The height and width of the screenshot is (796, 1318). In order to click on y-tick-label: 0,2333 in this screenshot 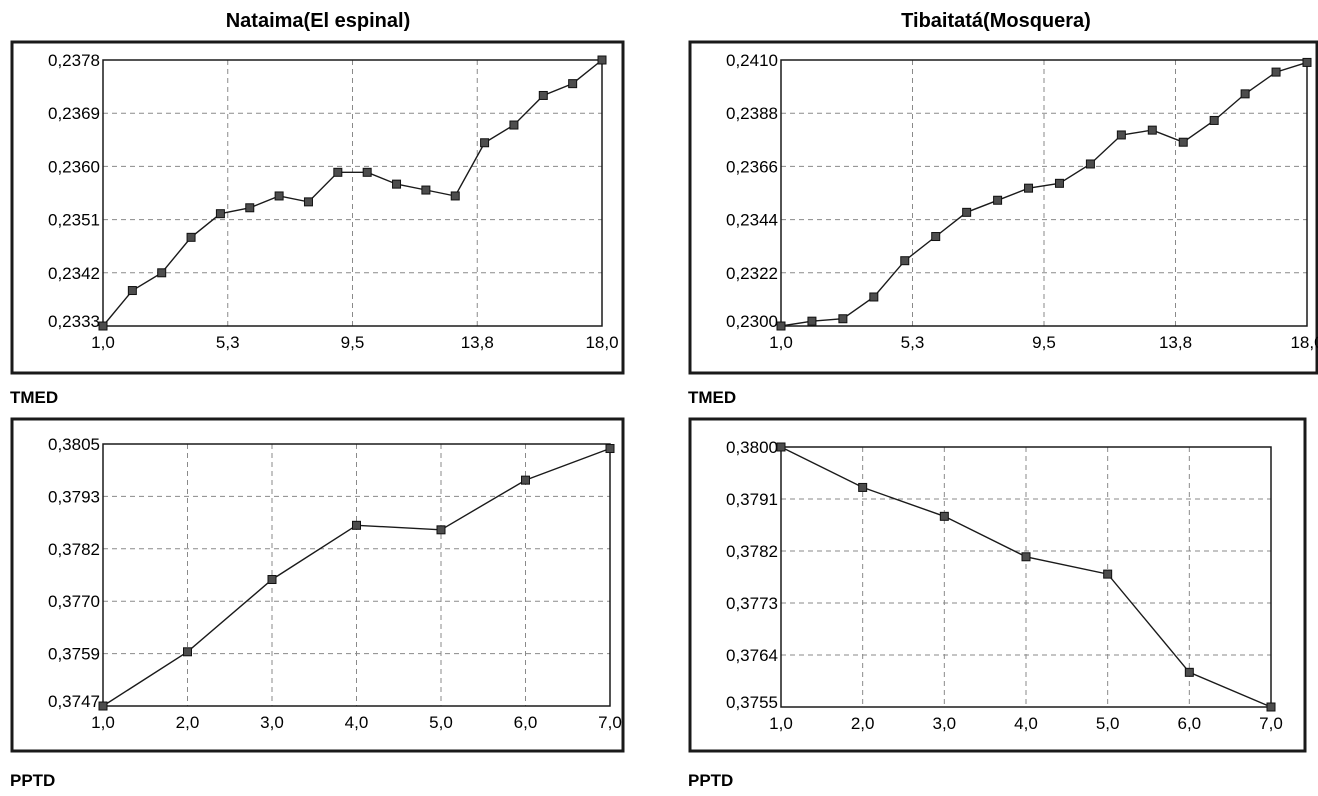, I will do `click(74, 321)`.